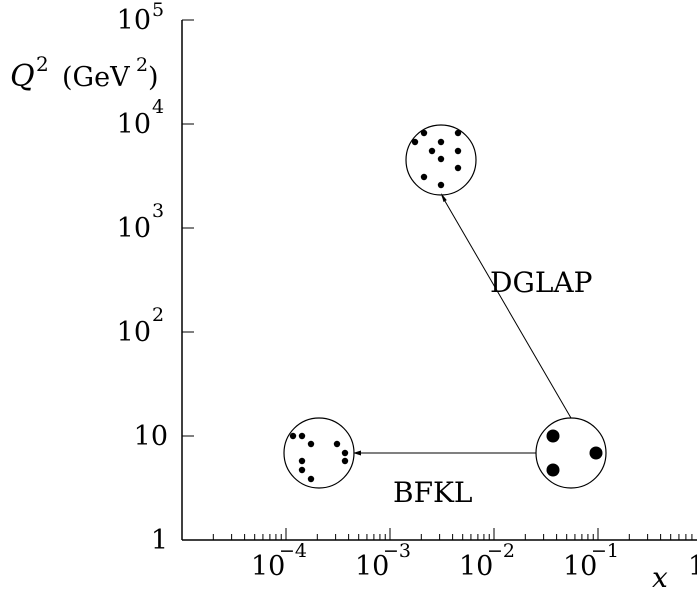 Image resolution: width=697 pixels, height=593 pixels. What do you see at coordinates (134, 228) in the screenshot?
I see `y-tick-label-1000: 10` at bounding box center [134, 228].